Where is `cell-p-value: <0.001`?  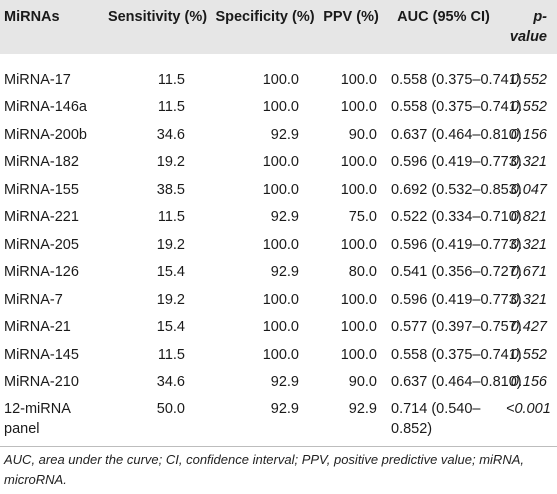
cell-p-value: <0.001 is located at coordinates (528, 409).